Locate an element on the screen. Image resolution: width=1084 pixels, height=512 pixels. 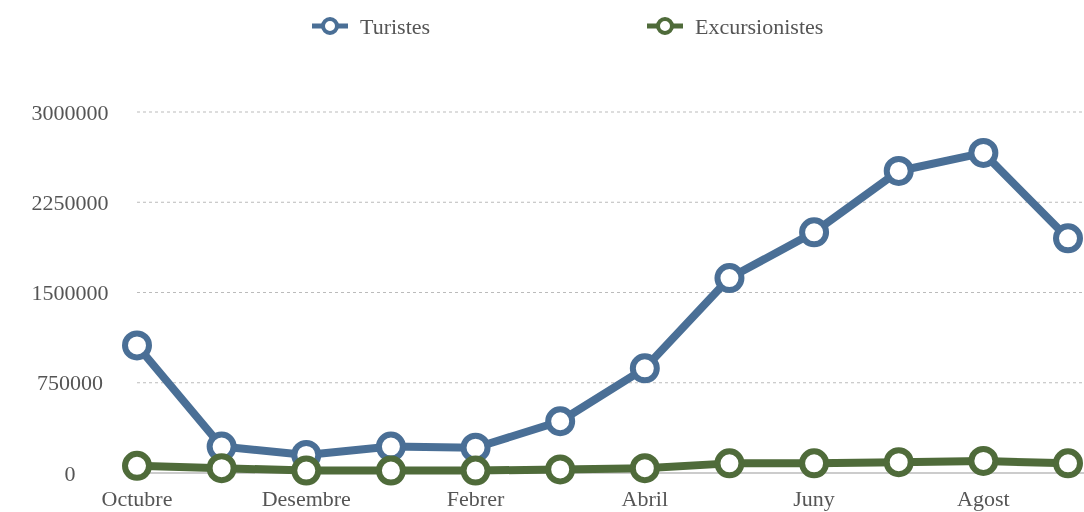
legend-label: Turistes is located at coordinates (395, 26).